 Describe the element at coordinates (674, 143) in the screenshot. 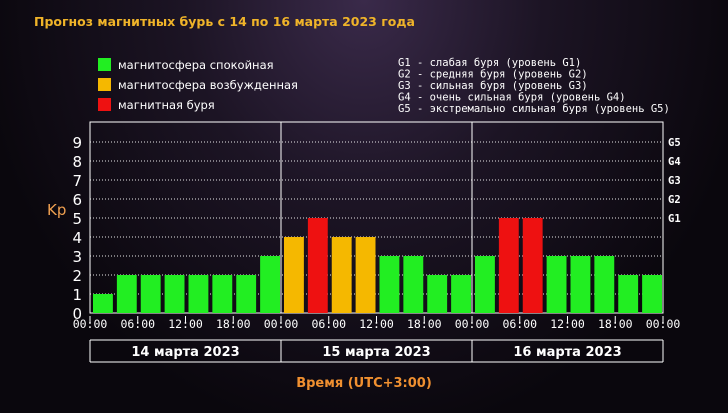

I see `storm-level-label: G5` at that location.